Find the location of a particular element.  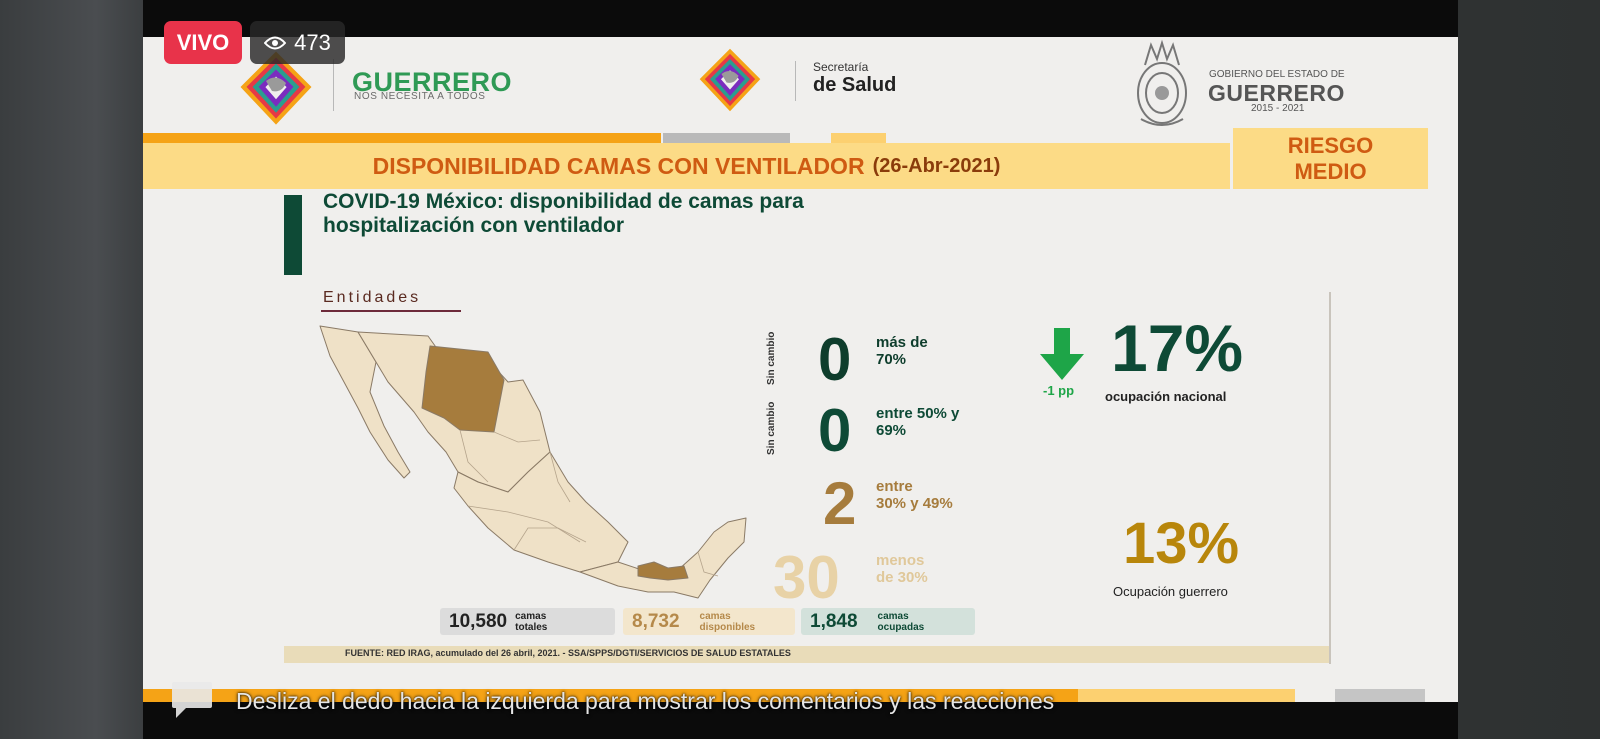

available-beds-pill: 8,732 camas disponibles is located at coordinates (709, 621).